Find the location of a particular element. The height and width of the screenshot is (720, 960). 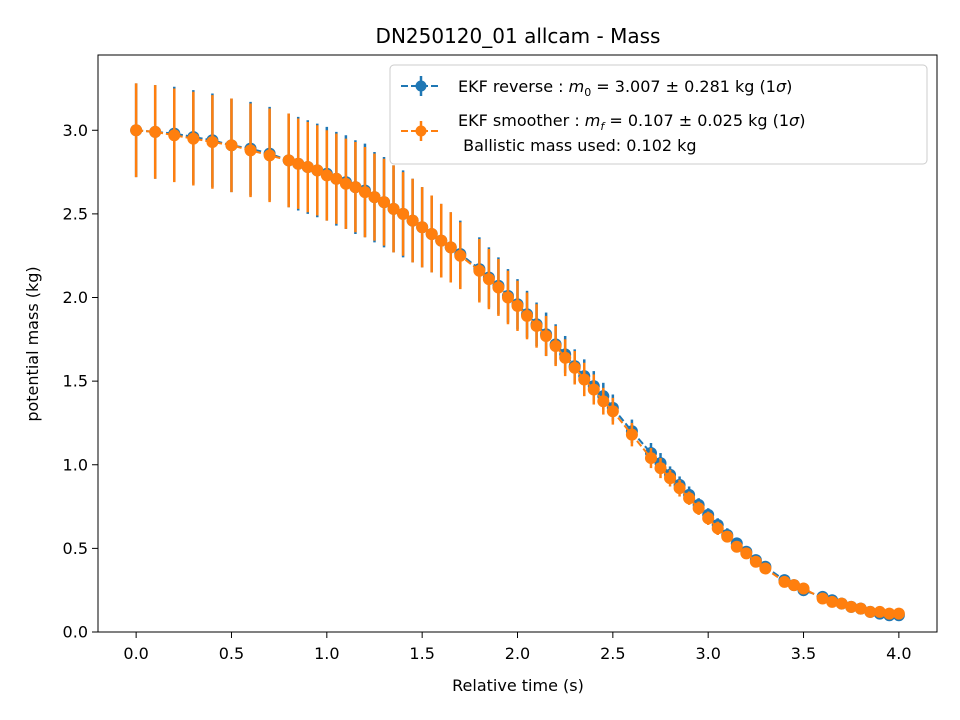

legend-smoother-sigma: σ is located at coordinates (794, 120).